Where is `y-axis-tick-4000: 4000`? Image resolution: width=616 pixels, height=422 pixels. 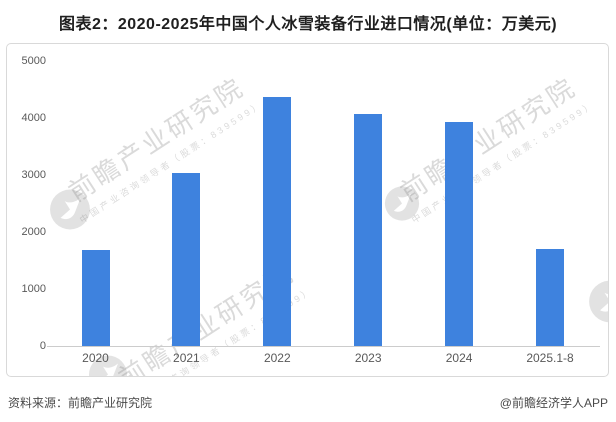 y-axis-tick-4000: 4000 is located at coordinates (33, 118).